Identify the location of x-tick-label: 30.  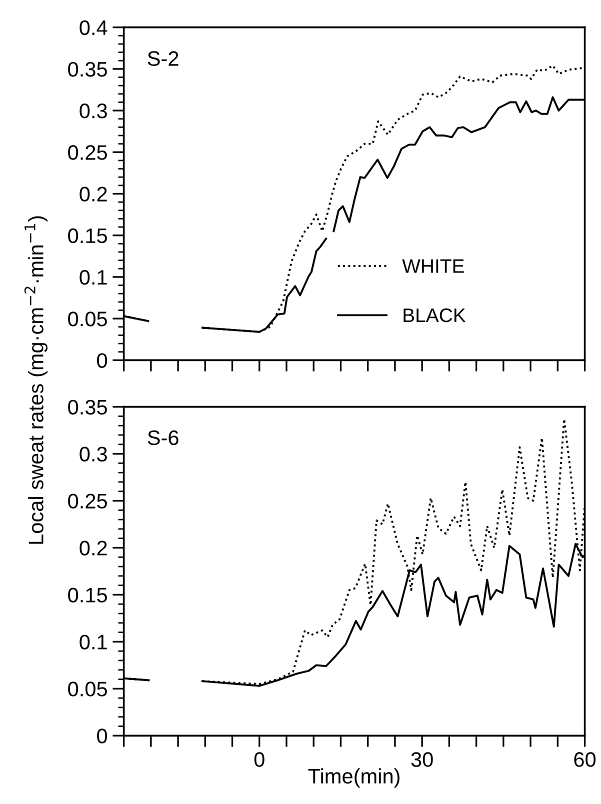
(422, 759).